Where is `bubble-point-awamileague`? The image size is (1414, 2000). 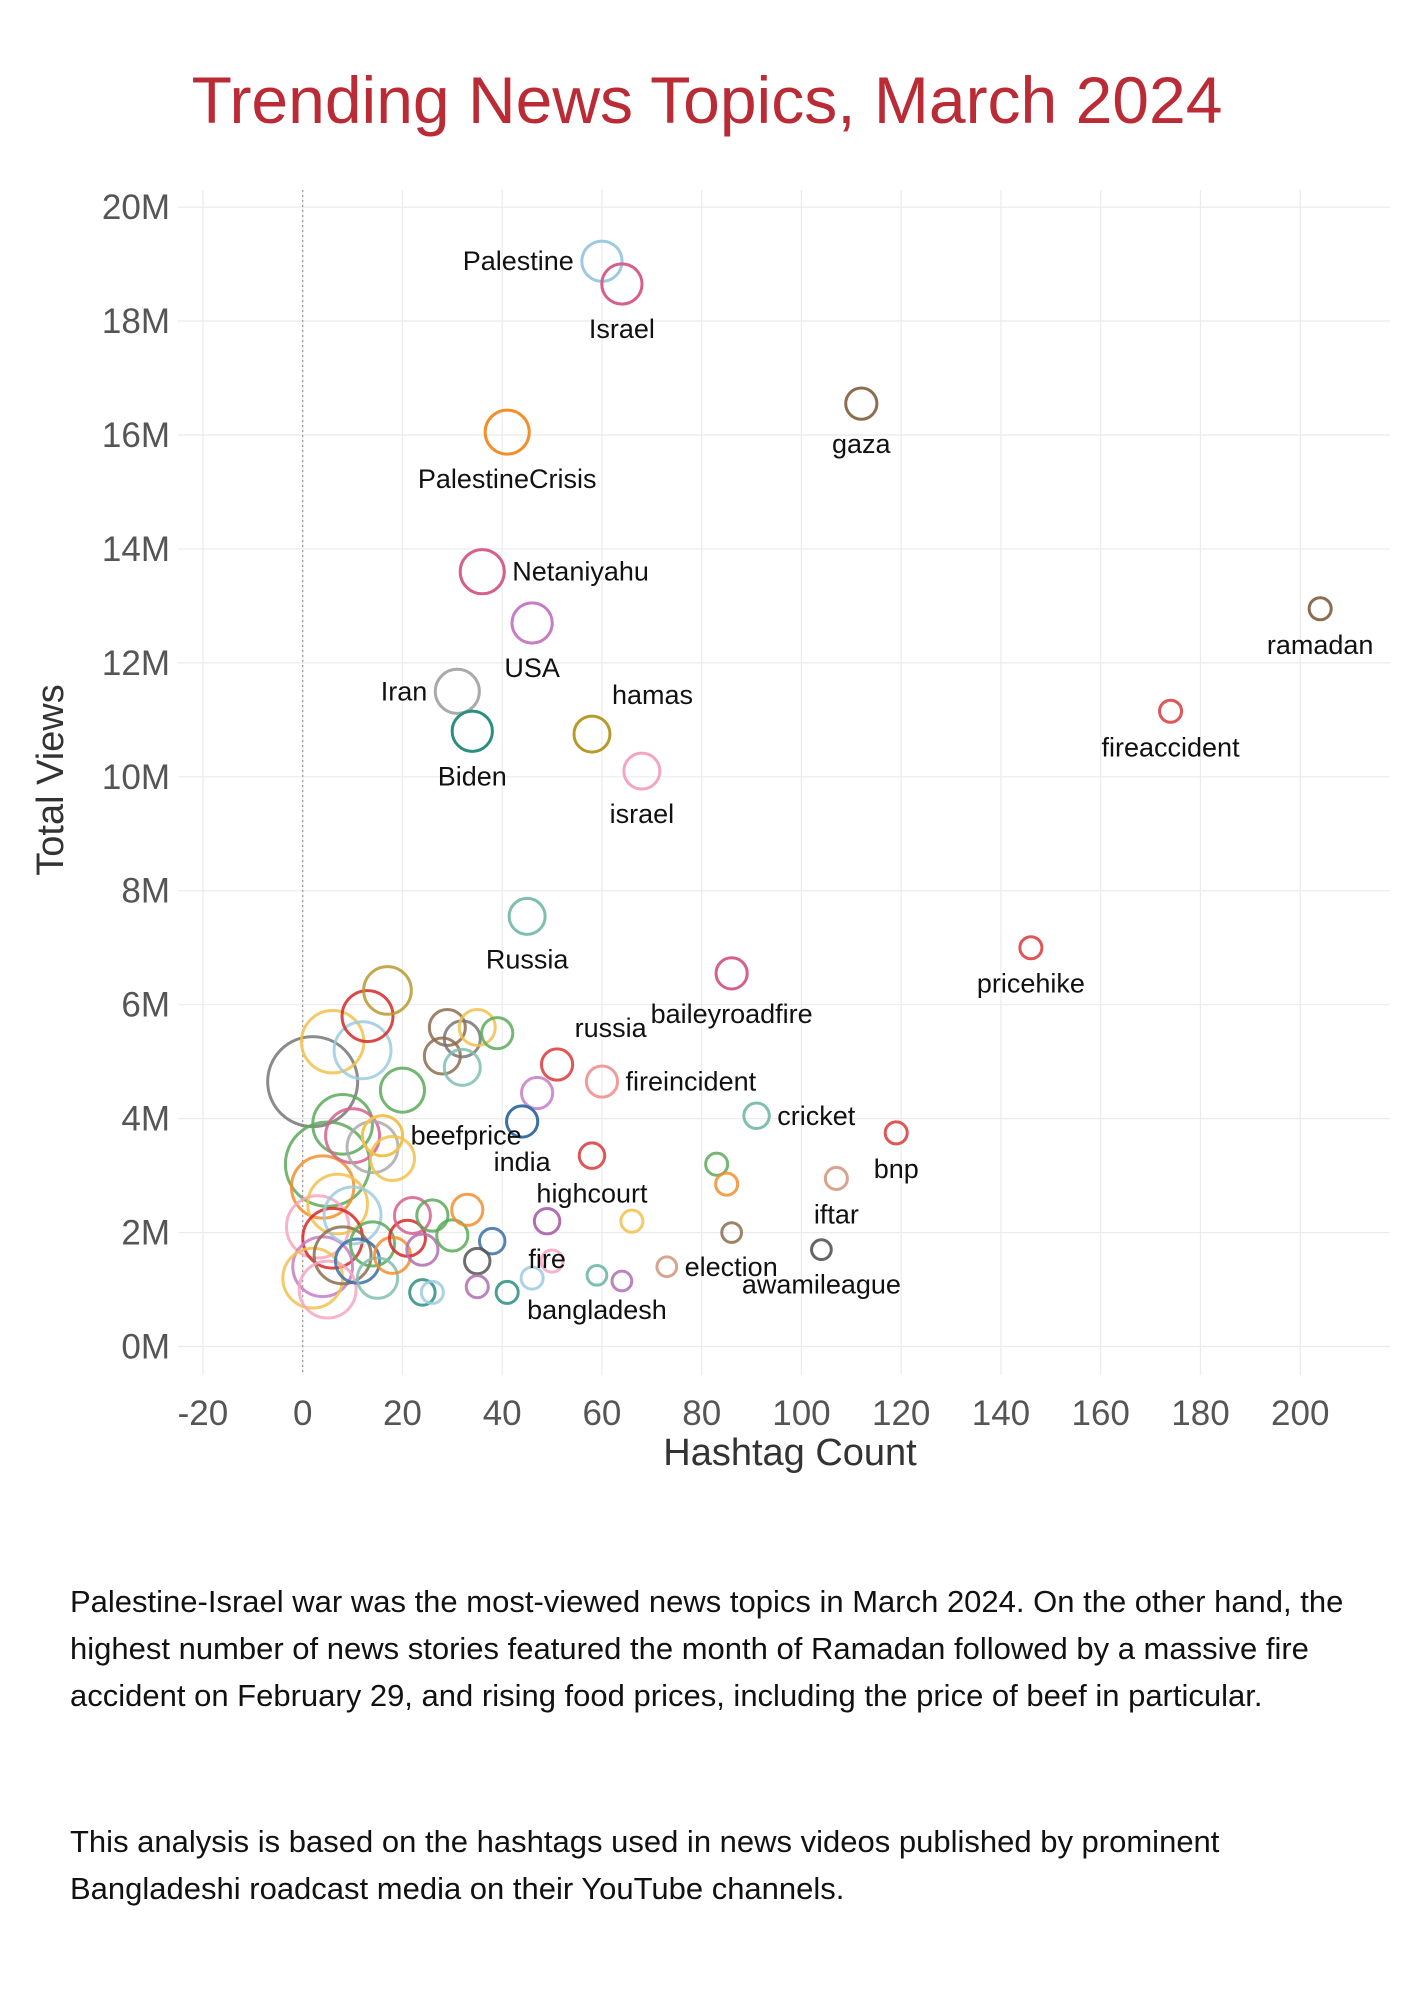 bubble-point-awamileague is located at coordinates (821, 1250).